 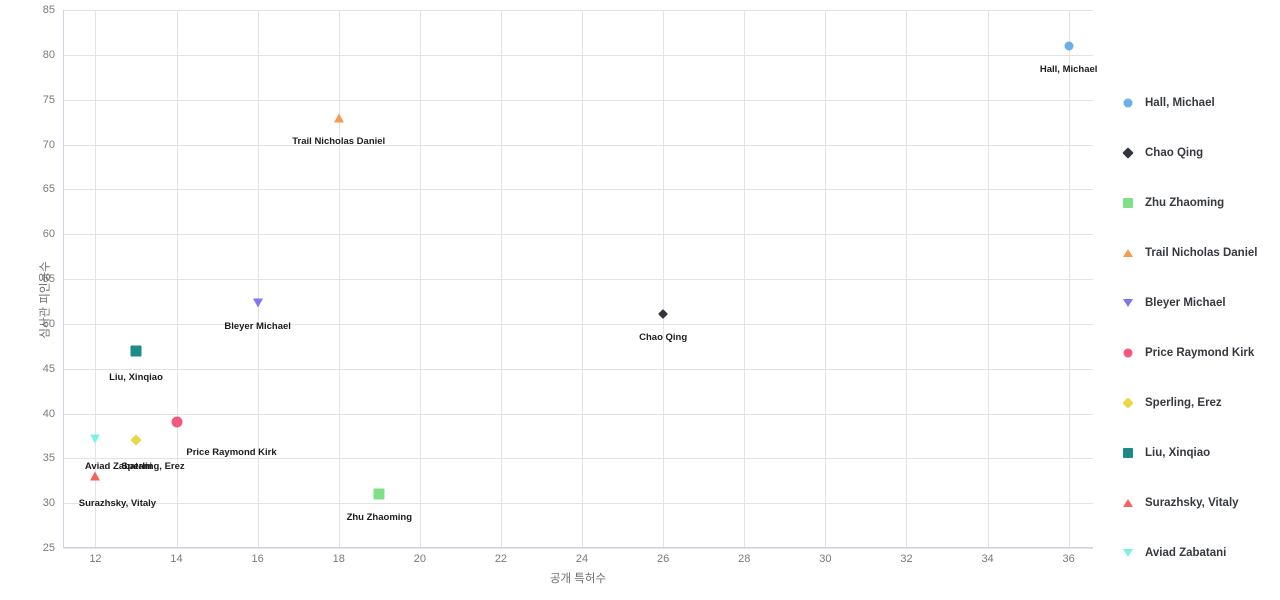 I want to click on legend-item-8: Surazhsky, Vitaly, so click(x=1200, y=503).